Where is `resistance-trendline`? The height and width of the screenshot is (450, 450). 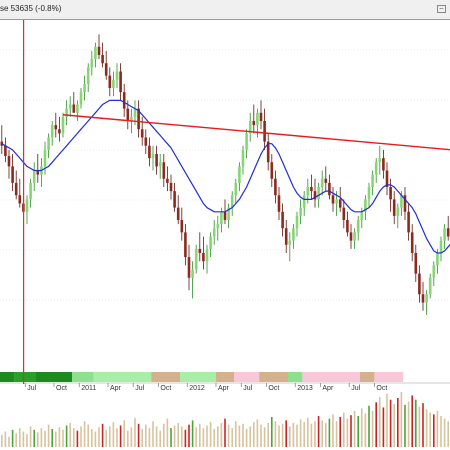
resistance-trendline is located at coordinates (256, 132).